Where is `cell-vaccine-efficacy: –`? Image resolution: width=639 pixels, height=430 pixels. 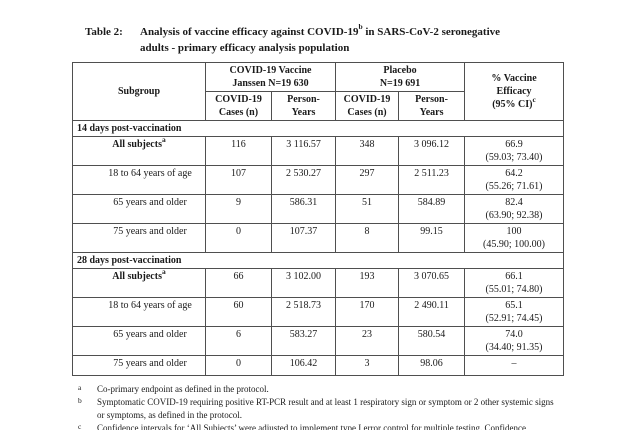
cell-vaccine-efficacy: – is located at coordinates (514, 365).